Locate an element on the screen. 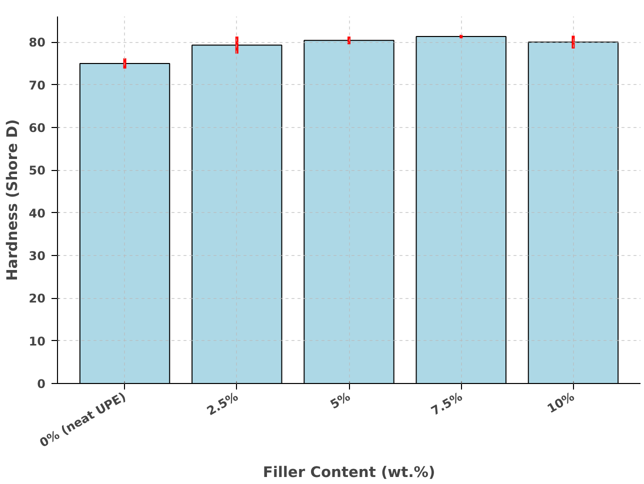 The width and height of the screenshot is (644, 484). y-tick-label: 20 is located at coordinates (37, 299).